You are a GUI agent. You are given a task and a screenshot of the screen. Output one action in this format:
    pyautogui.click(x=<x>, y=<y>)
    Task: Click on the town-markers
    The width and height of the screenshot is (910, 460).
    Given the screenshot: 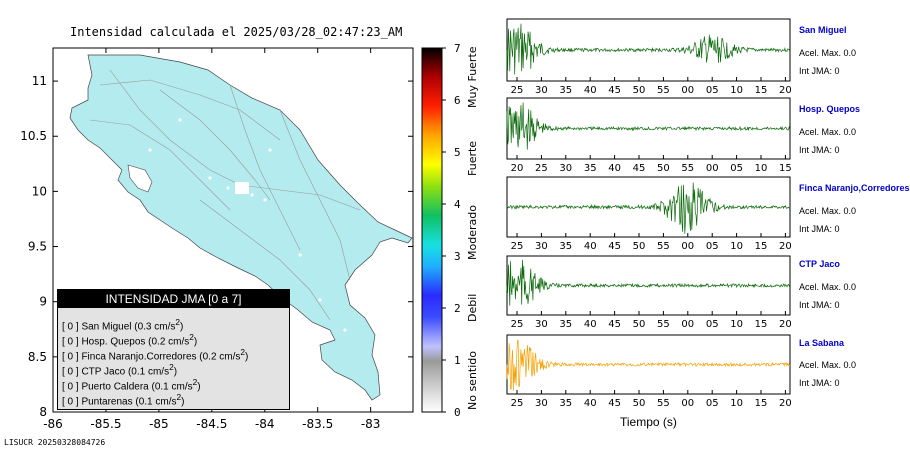 What is the action you would take?
    pyautogui.click(x=247, y=225)
    